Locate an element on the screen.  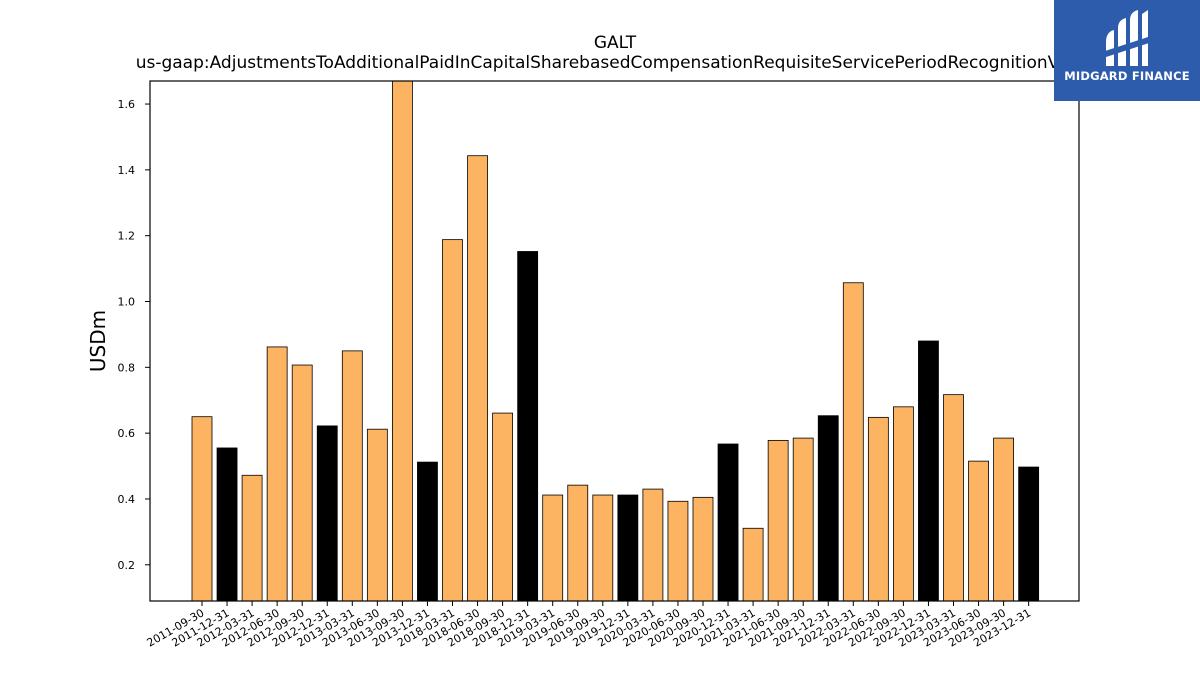
y-tick-label: 0.8 is located at coordinates (127, 367).